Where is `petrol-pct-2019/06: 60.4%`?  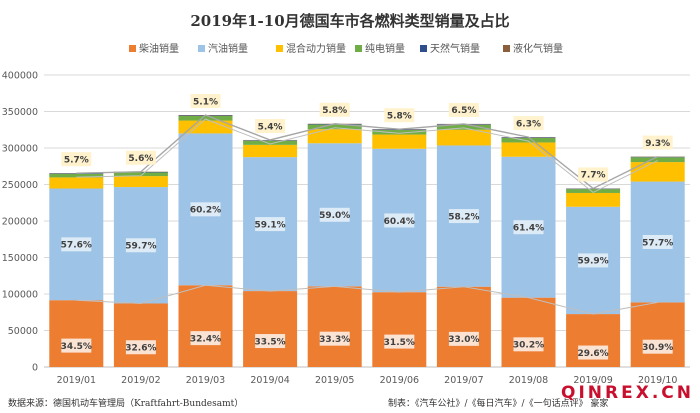 petrol-pct-2019/06: 60.4% is located at coordinates (399, 222).